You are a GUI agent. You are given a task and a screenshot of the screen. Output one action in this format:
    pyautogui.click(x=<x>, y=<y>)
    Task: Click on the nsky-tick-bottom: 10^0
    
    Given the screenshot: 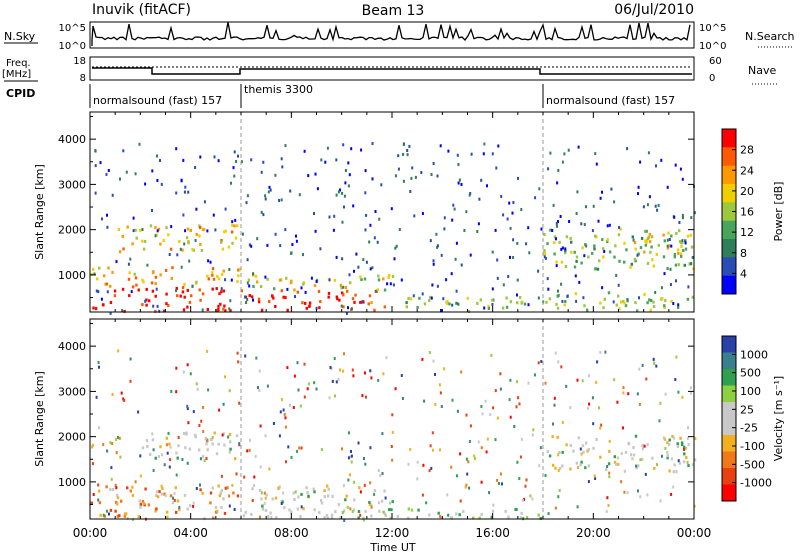 What is the action you would take?
    pyautogui.click(x=72, y=46)
    